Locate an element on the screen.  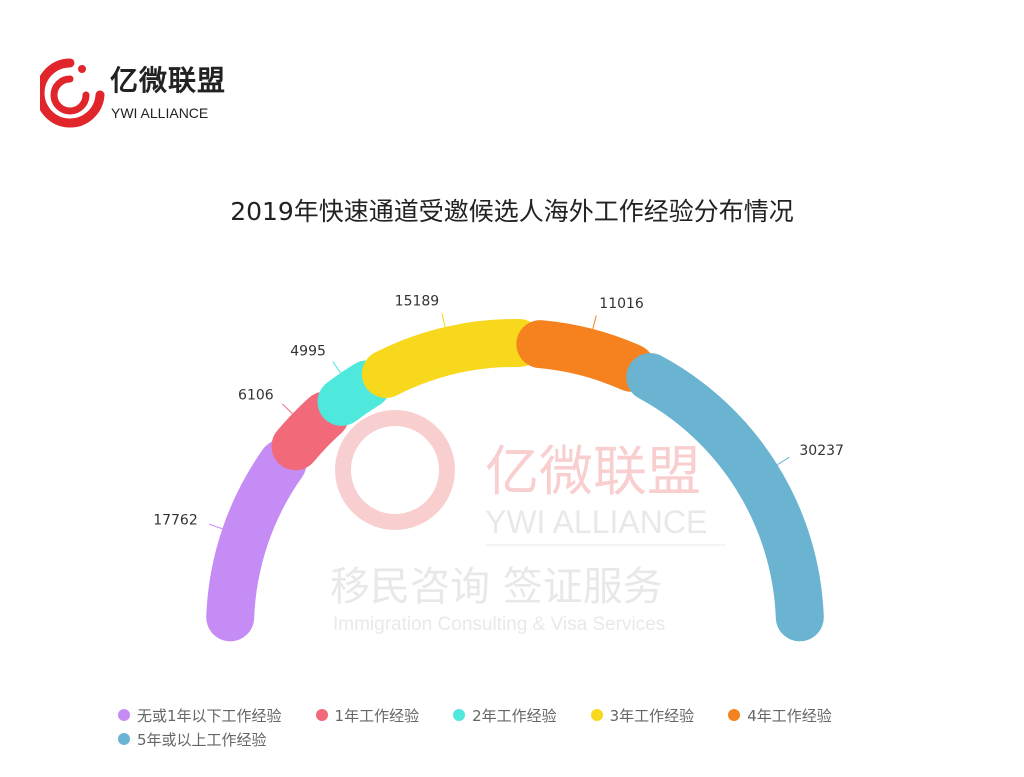
legend-item: 2年工作经验 is located at coordinates (505, 715).